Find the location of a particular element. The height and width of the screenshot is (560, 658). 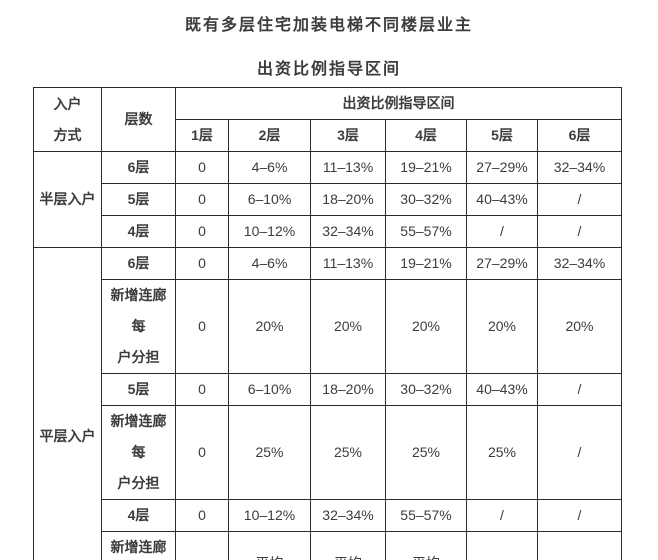

header-group-title: 出资比例指导区间 is located at coordinates (398, 103).